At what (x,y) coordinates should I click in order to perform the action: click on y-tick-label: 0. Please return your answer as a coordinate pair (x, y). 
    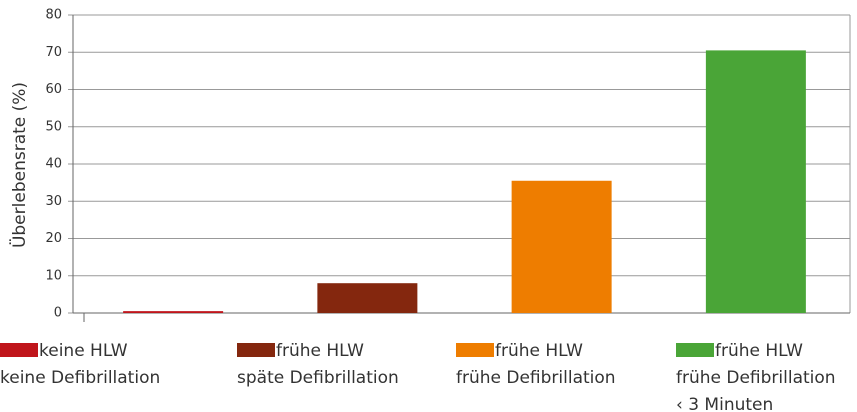
    Looking at the image, I should click on (58, 313).